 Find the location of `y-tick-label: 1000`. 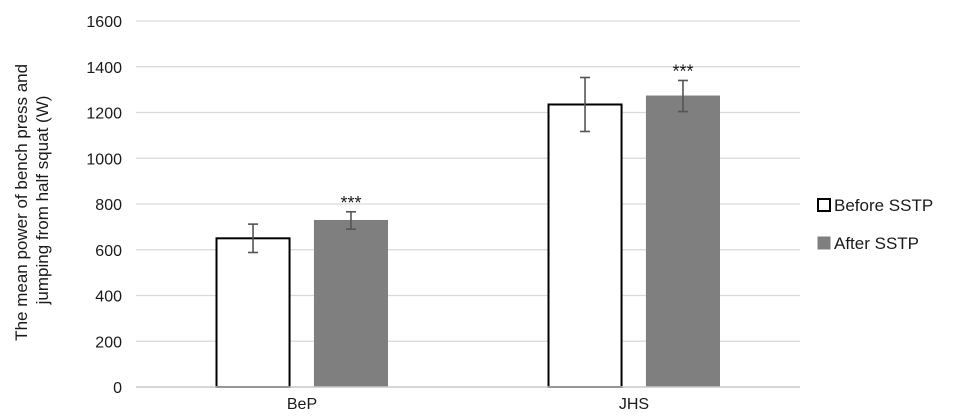

y-tick-label: 1000 is located at coordinates (104, 159).